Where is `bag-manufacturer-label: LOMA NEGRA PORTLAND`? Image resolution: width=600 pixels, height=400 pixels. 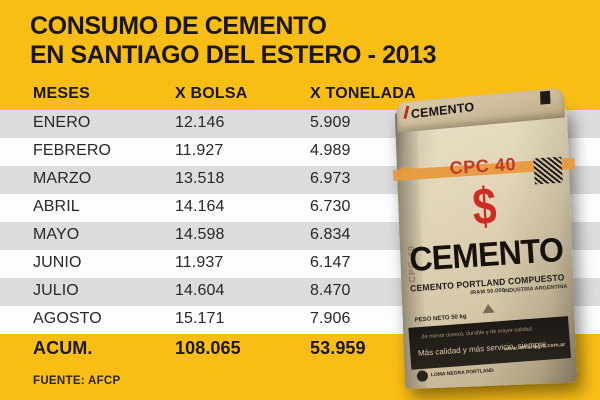
bag-manufacturer-label: LOMA NEGRA PORTLAND is located at coordinates (462, 373).